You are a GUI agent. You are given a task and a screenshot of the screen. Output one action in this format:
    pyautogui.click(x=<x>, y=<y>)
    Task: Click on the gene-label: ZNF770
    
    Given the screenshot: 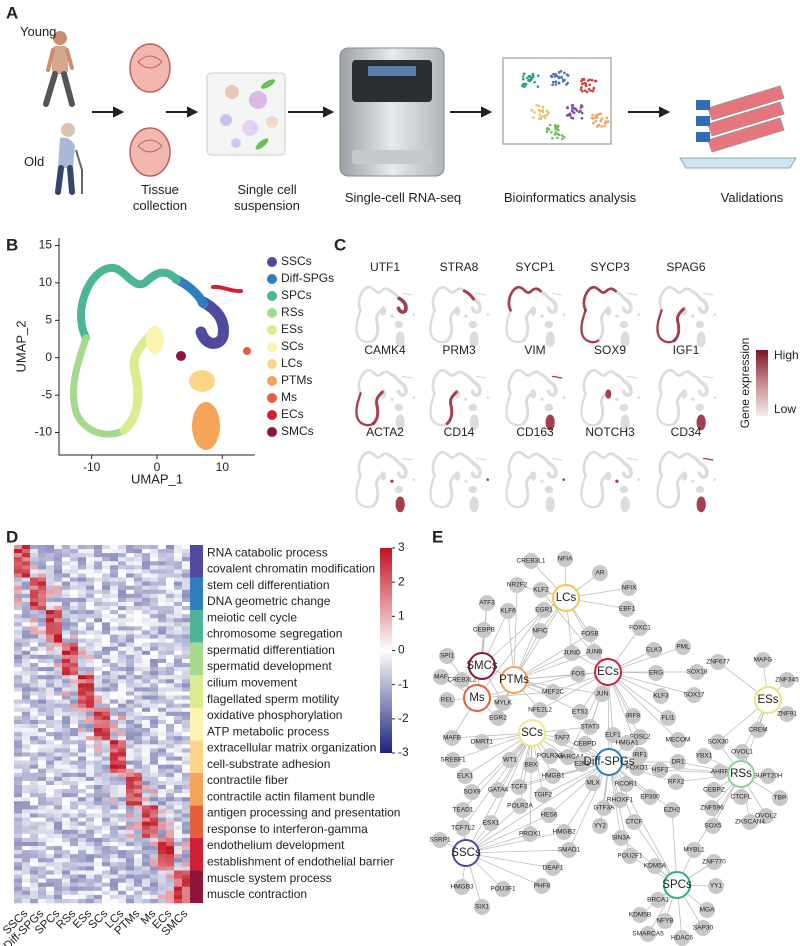 What is the action you would take?
    pyautogui.click(x=714, y=862)
    